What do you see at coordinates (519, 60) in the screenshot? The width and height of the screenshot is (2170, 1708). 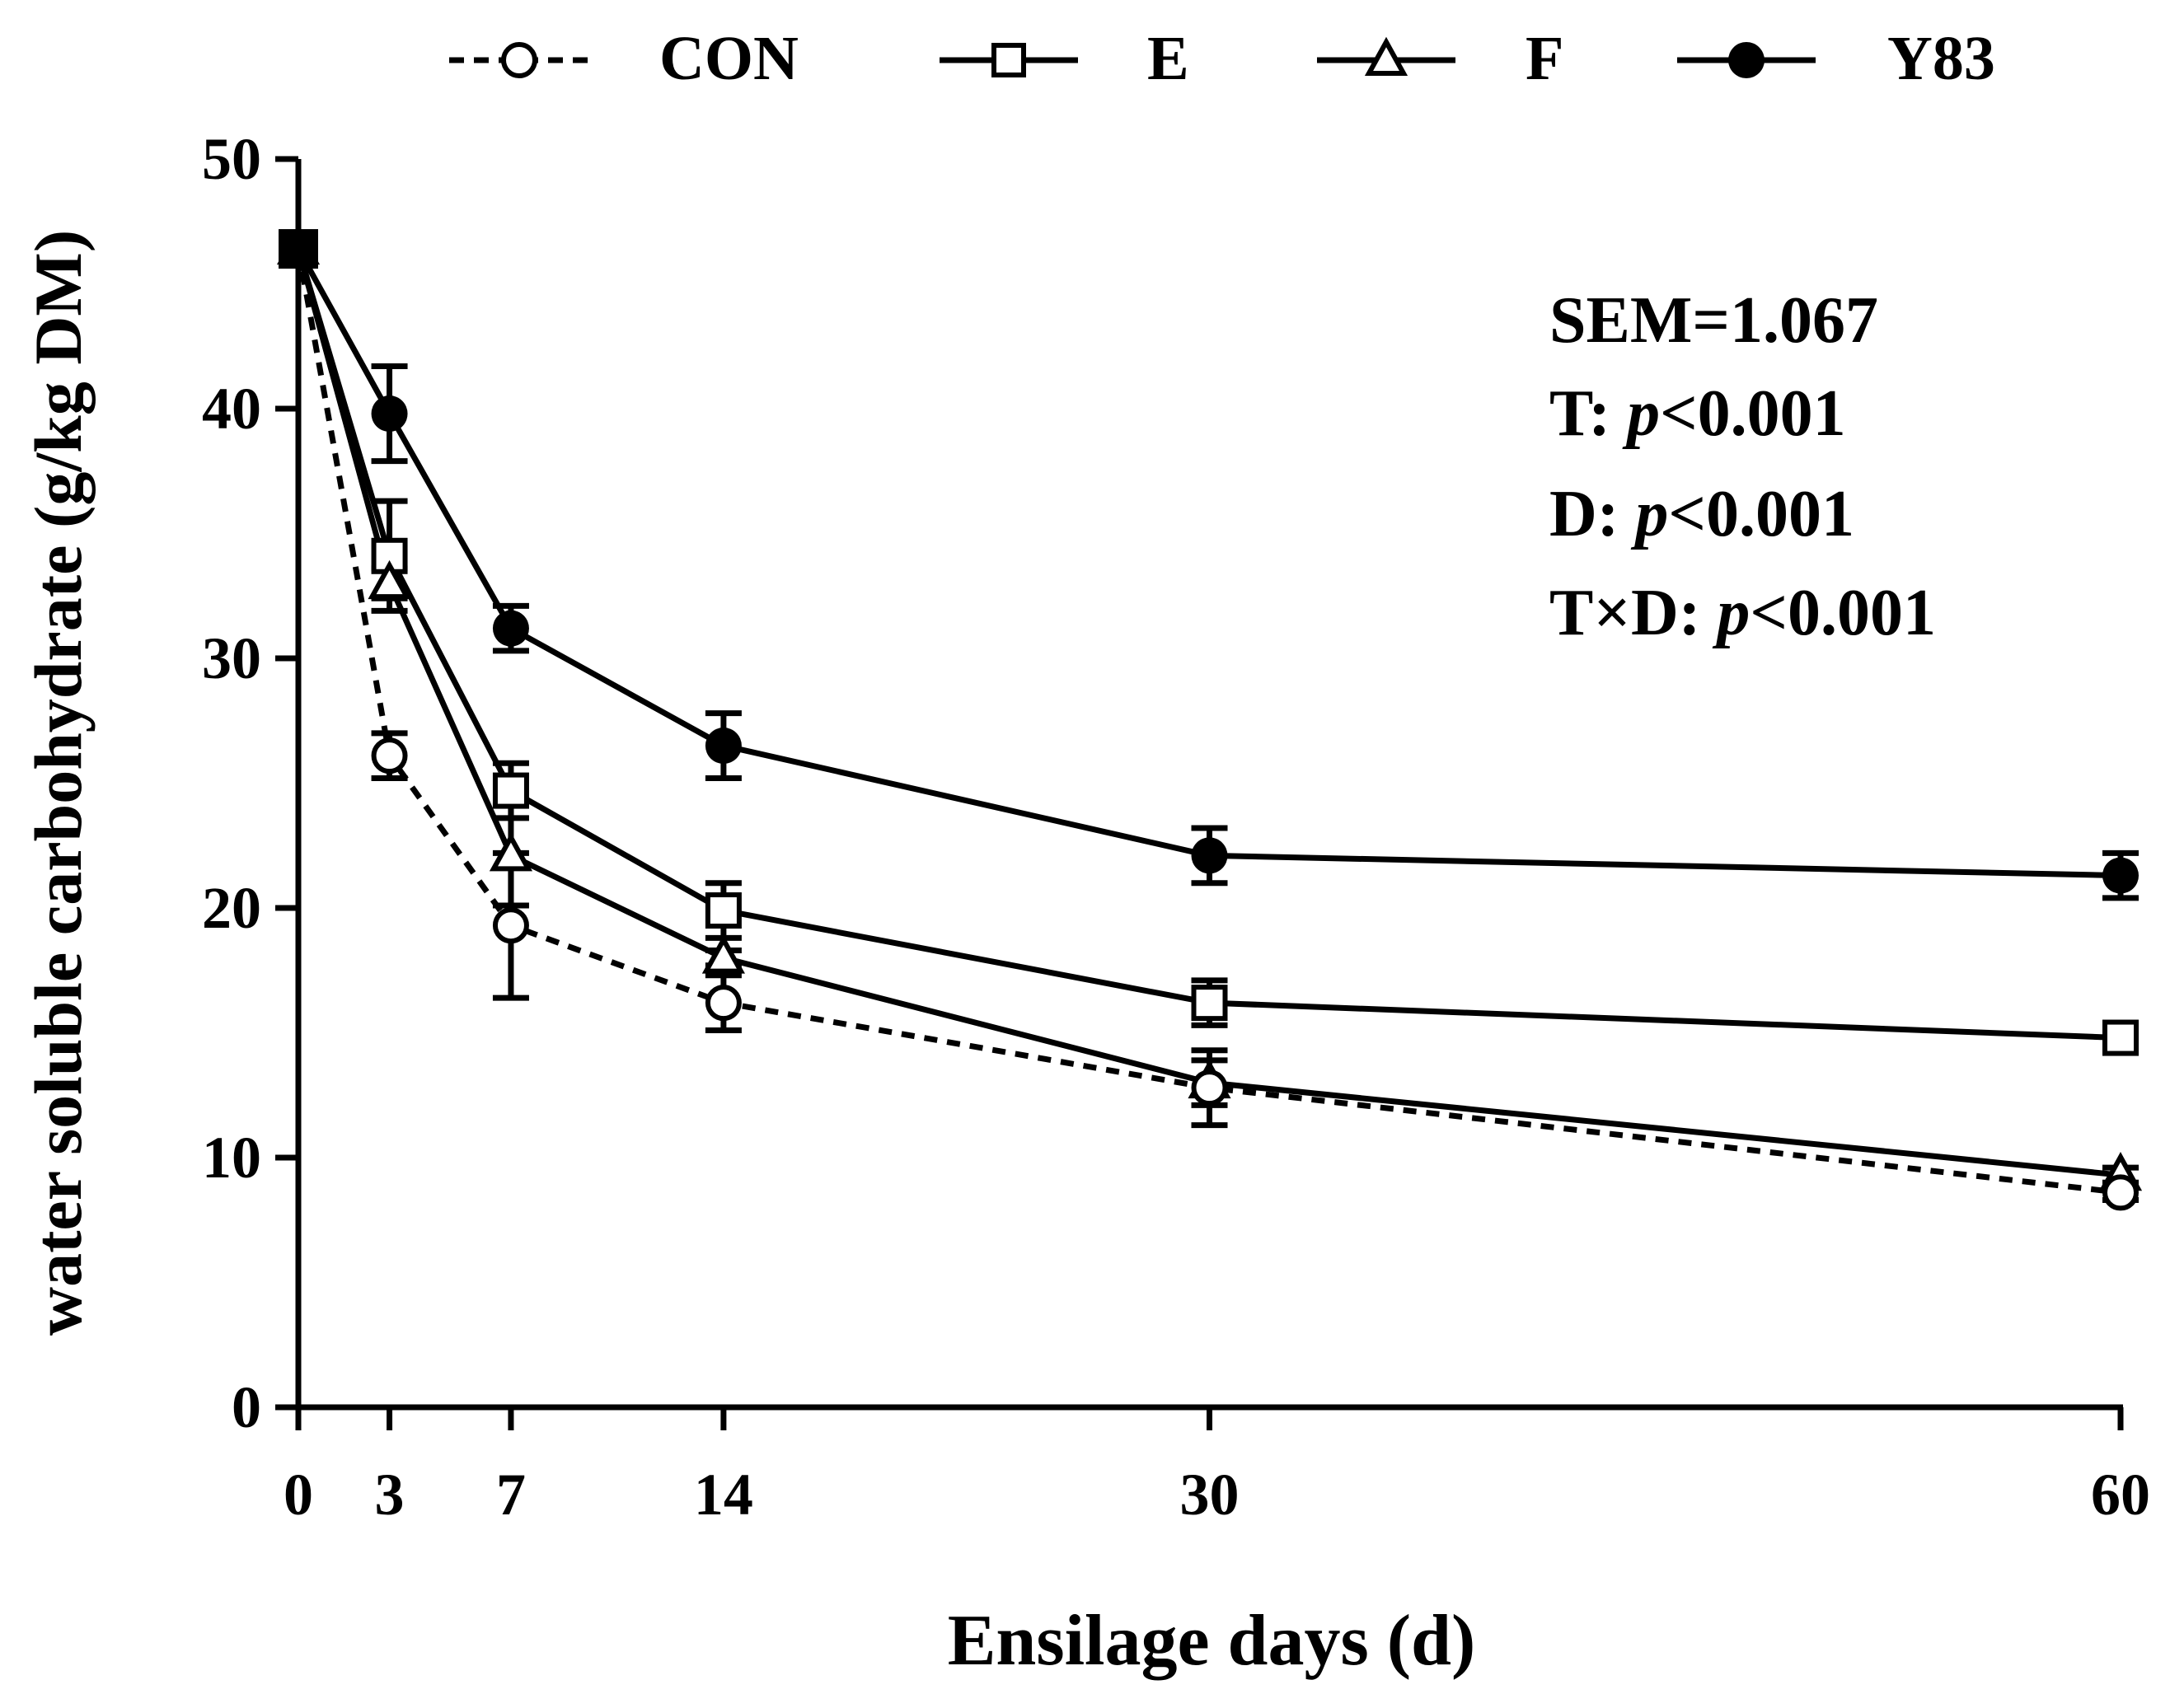 I see `legend-con-marker` at bounding box center [519, 60].